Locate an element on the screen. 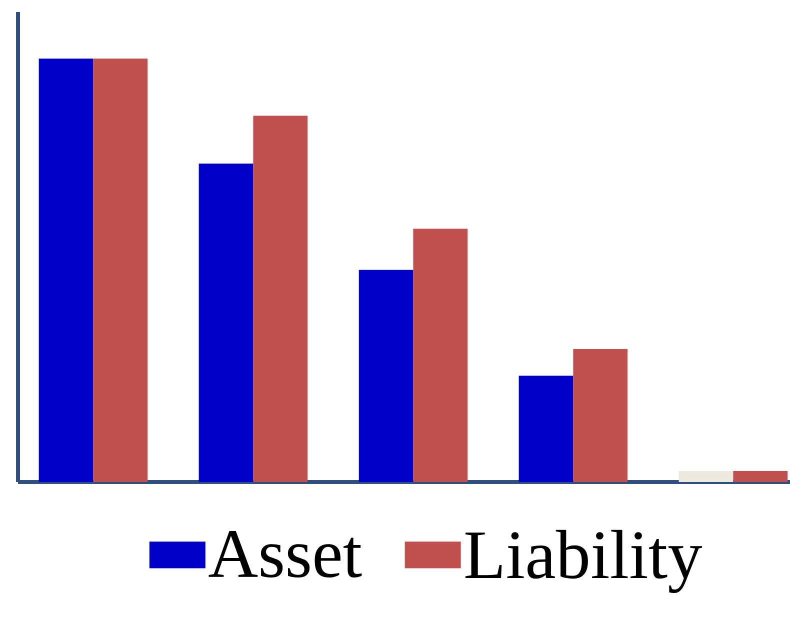  legend-label: Asset is located at coordinates (285, 554).